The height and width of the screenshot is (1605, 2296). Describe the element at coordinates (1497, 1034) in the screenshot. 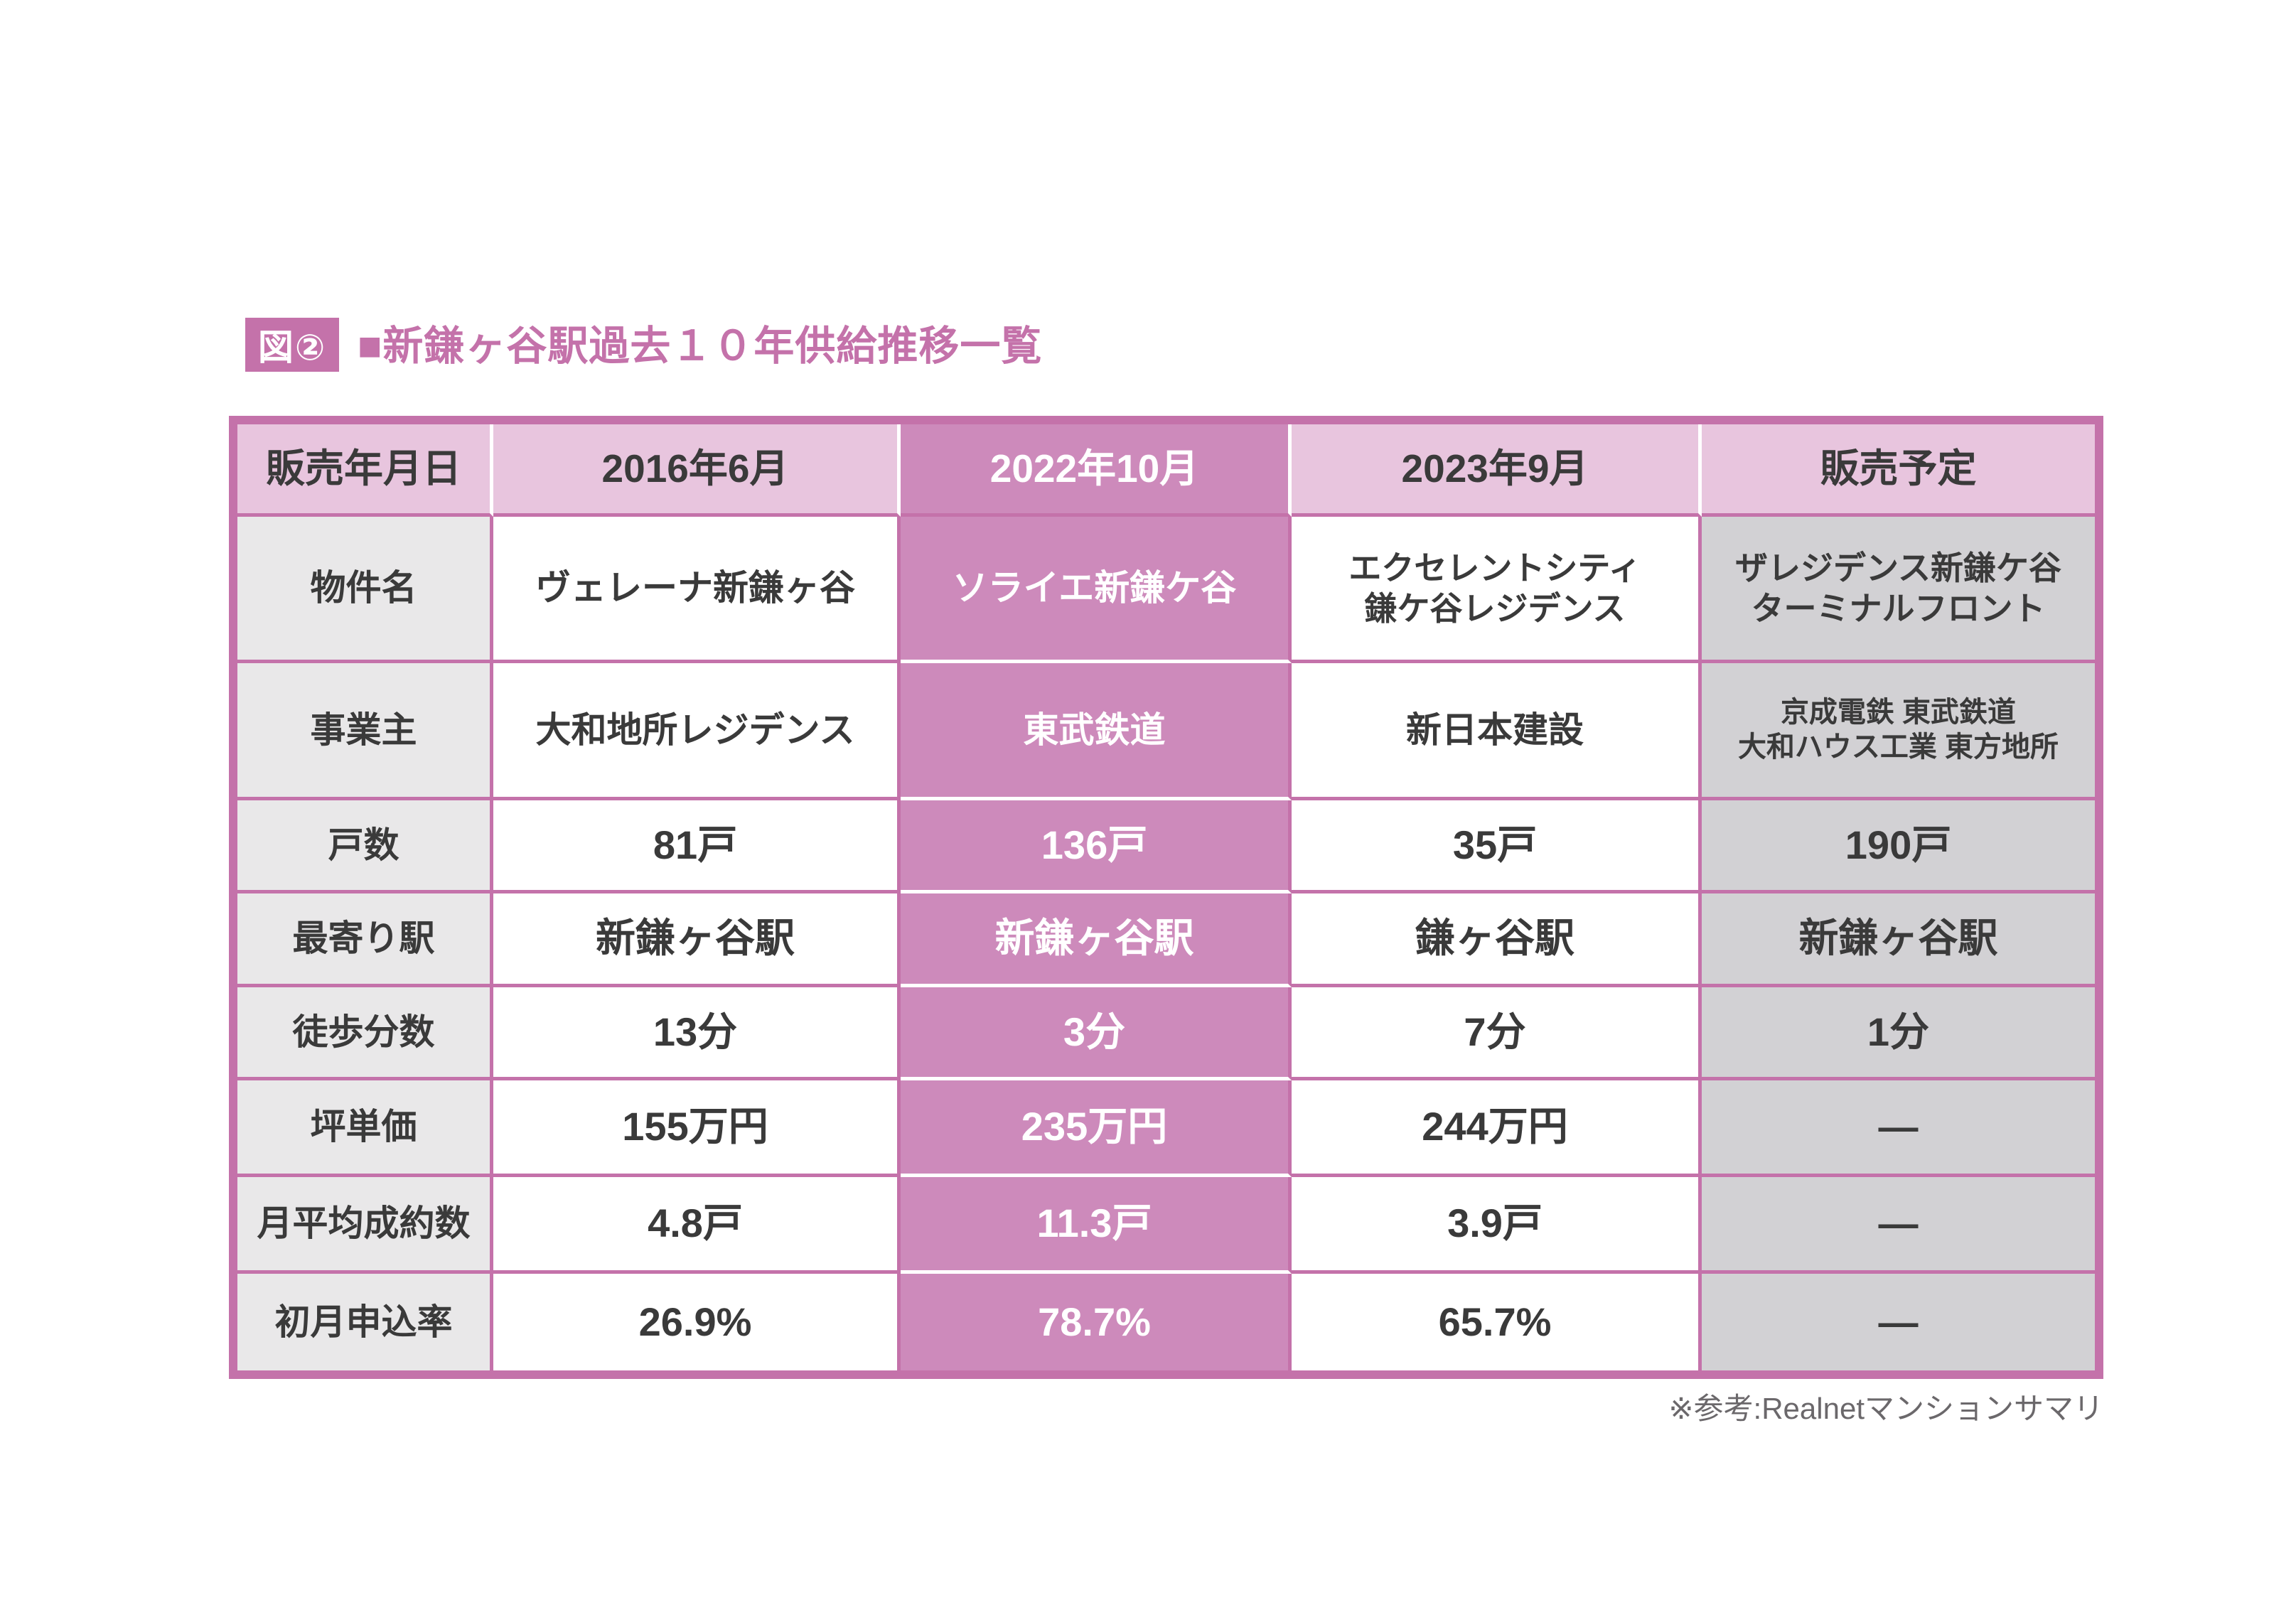

I see `table-cell: 7分` at that location.